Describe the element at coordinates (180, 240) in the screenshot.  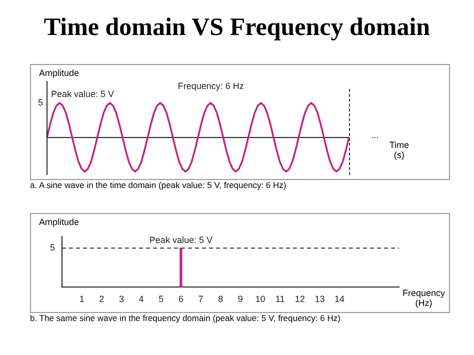
I see `annotation: Peak value: 5 V` at that location.